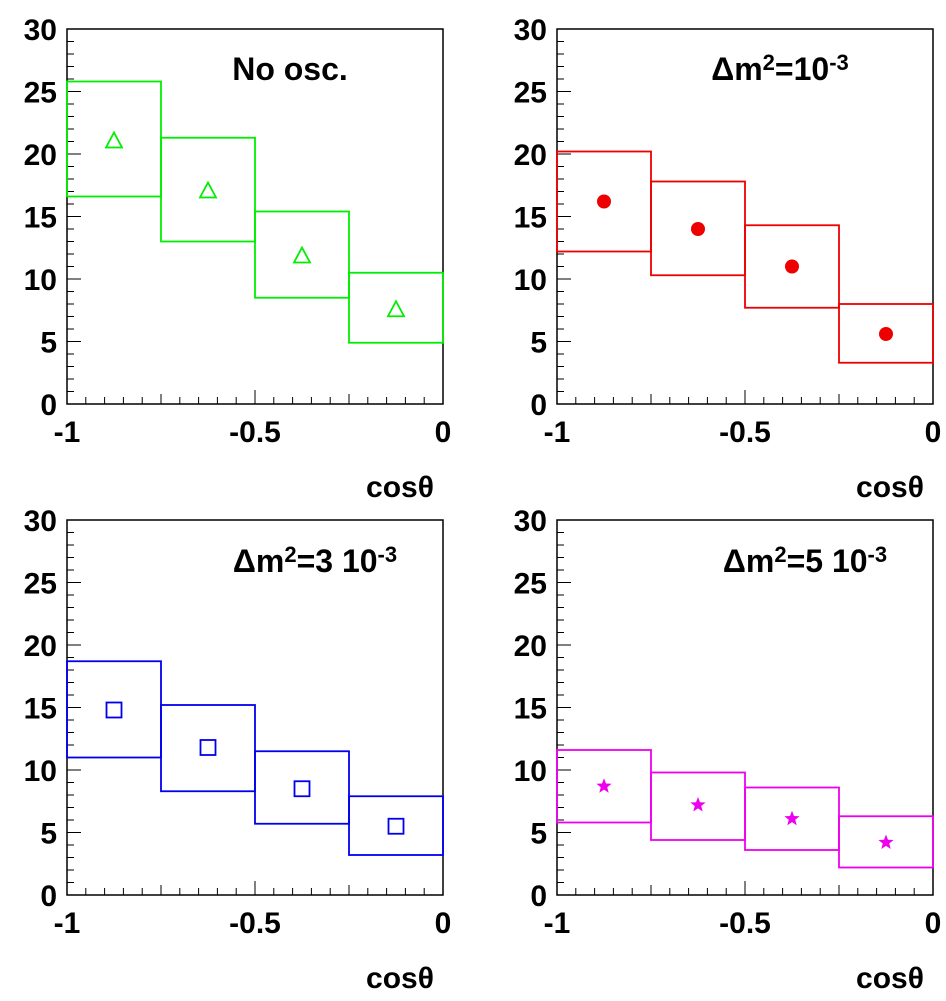 The height and width of the screenshot is (1001, 946). What do you see at coordinates (805, 560) in the screenshot?
I see `panel-label: Δm2=5 10-3` at bounding box center [805, 560].